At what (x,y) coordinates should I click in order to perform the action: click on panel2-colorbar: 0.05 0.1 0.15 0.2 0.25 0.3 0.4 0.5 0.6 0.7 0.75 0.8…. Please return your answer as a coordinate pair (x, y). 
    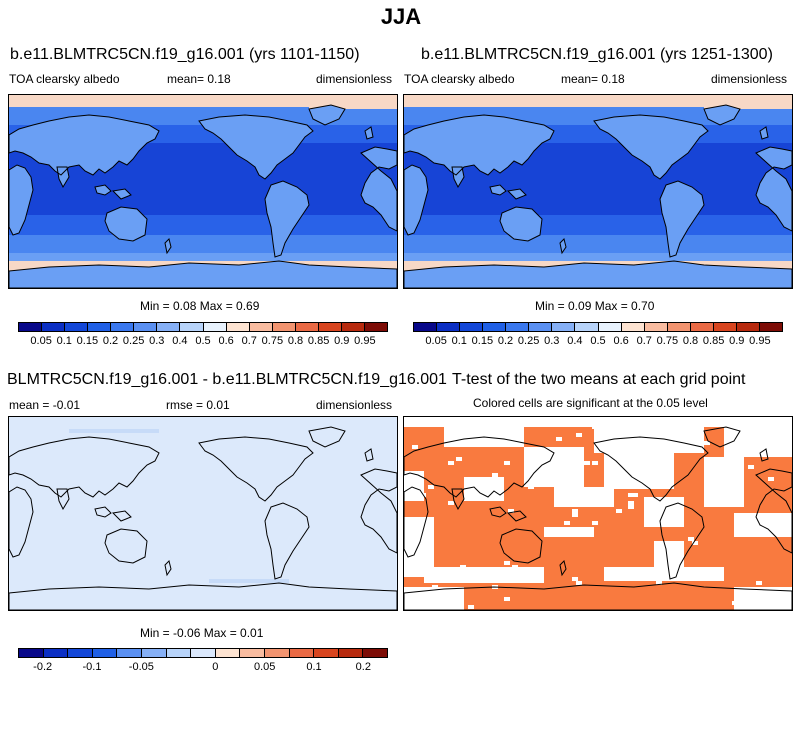
    Looking at the image, I should click on (598, 334).